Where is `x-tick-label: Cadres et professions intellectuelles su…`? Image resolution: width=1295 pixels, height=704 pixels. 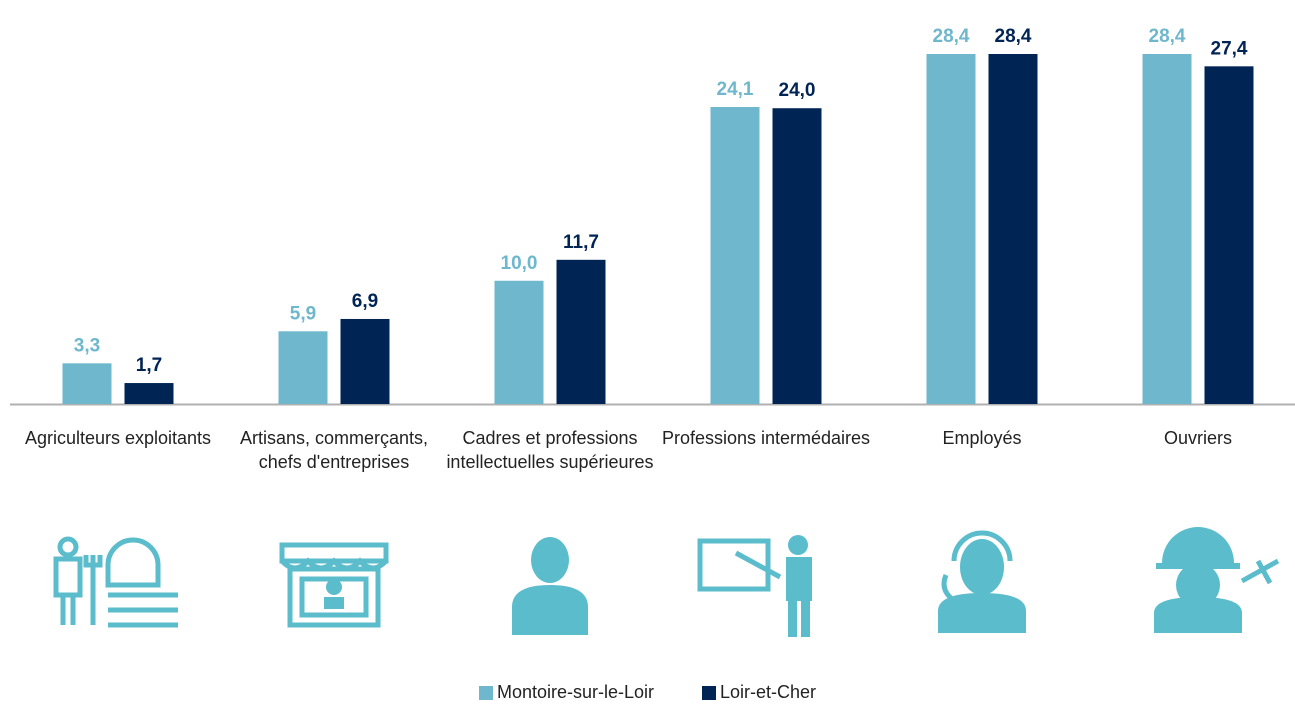 x-tick-label: Cadres et professions intellectuelles su… is located at coordinates (550, 450).